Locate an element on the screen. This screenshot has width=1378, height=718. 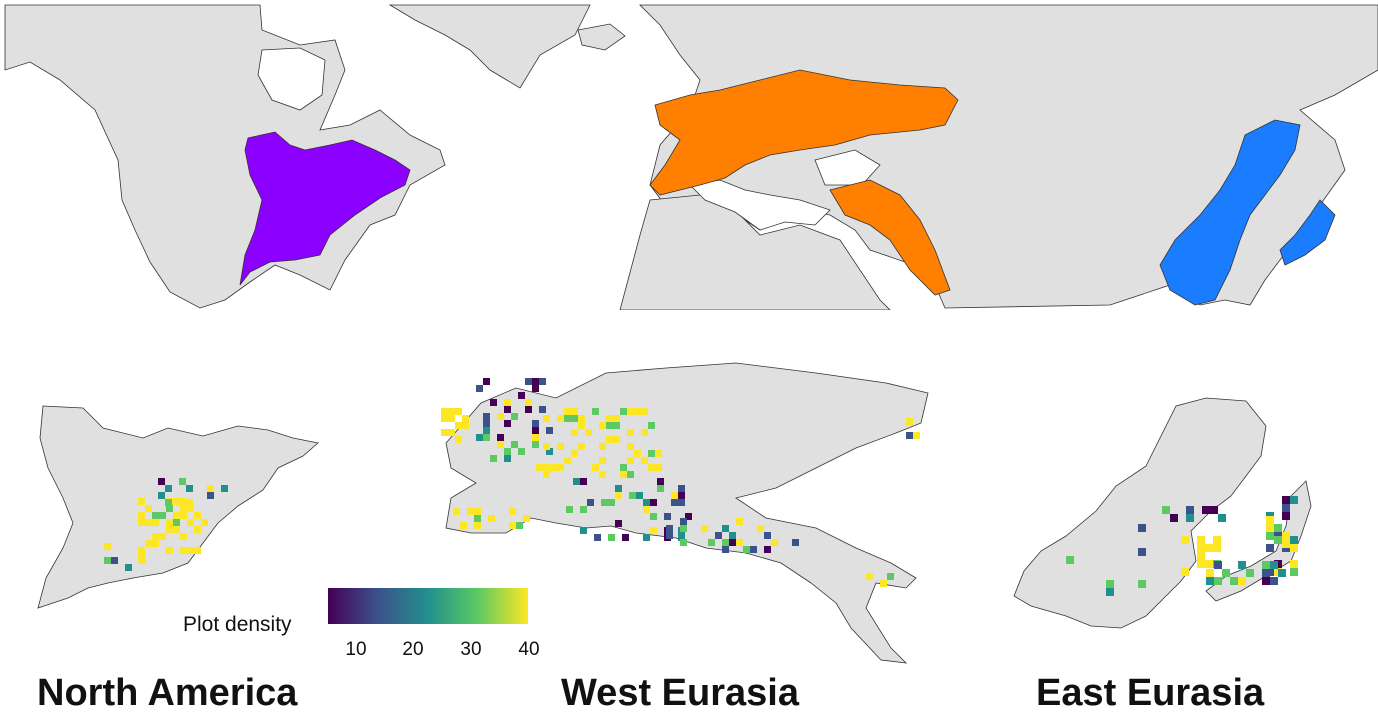
region-north-america-highlight is located at coordinates (325, 208).